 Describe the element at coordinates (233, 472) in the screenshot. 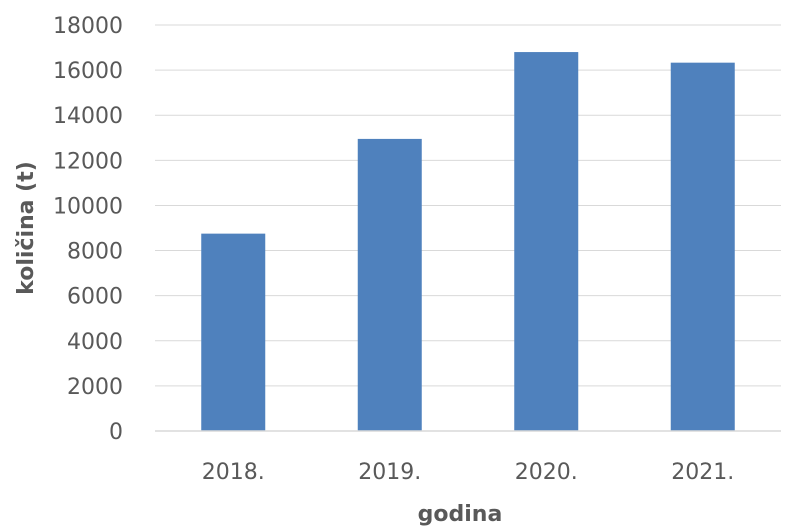

I see `x-tick-label: 2018.` at that location.